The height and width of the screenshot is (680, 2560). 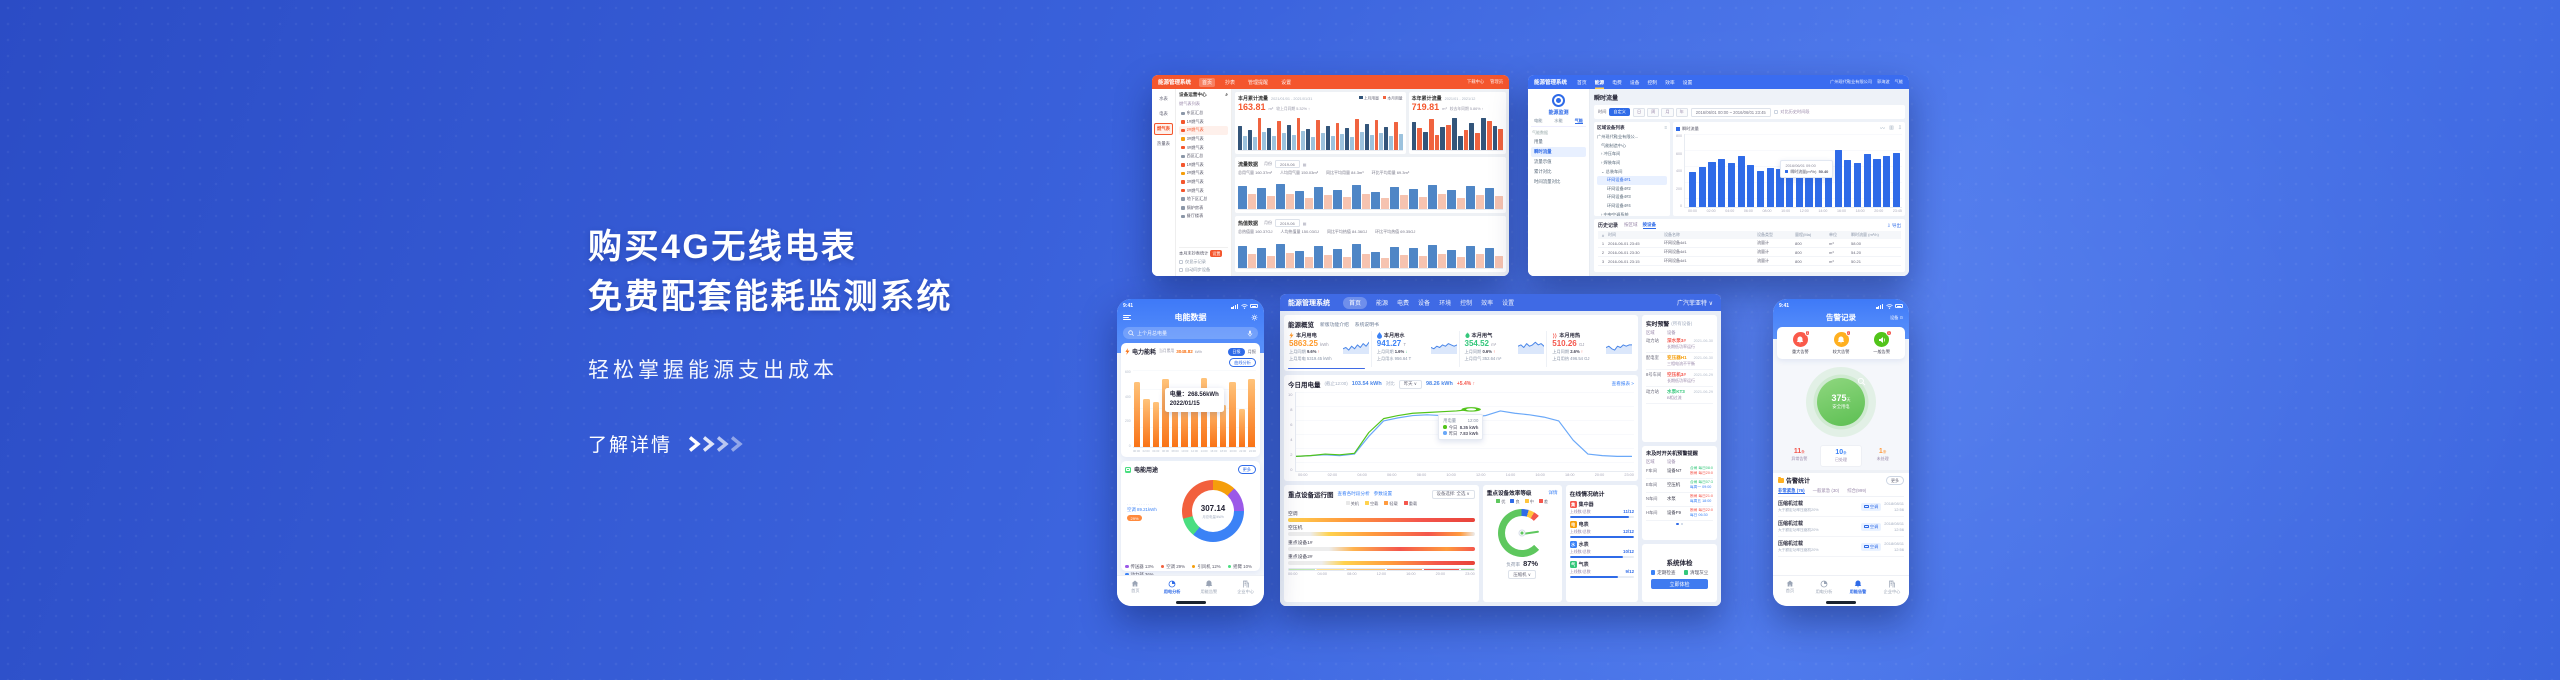 I want to click on dash-a-nav-item: 首页, so click(x=1207, y=82).